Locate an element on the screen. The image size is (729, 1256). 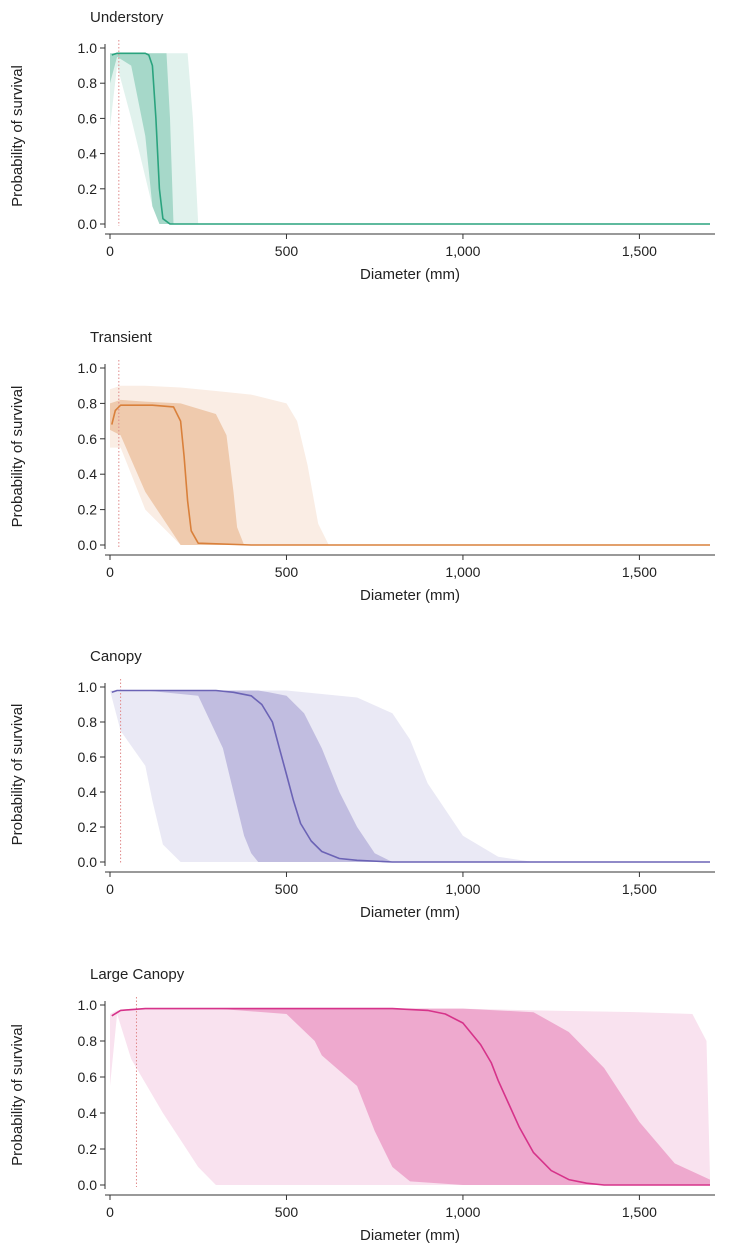
panel-title: Large Canopy is located at coordinates (137, 974).